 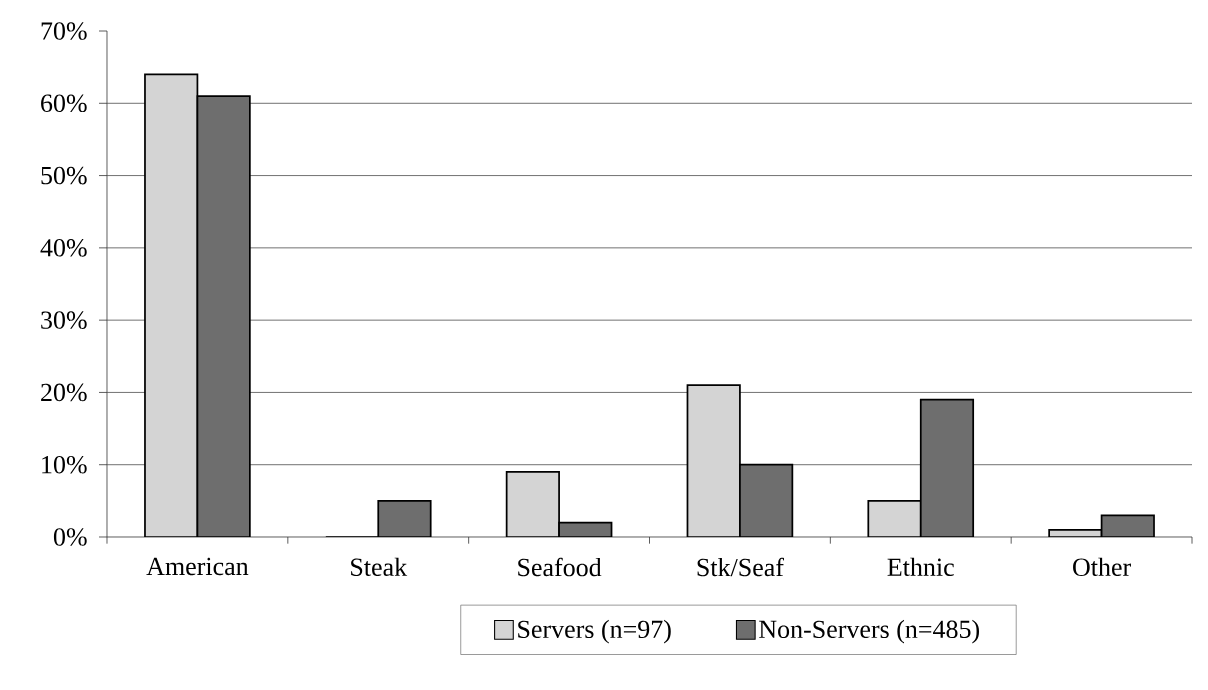 What do you see at coordinates (379, 566) in the screenshot?
I see `x-tick-label: Steak` at bounding box center [379, 566].